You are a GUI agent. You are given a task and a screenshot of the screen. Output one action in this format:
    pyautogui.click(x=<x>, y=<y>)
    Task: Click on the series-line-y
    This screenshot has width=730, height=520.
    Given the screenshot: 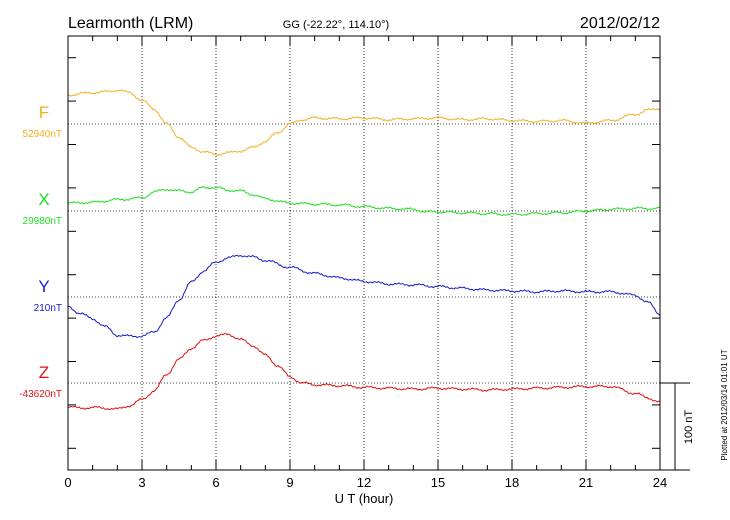 What is the action you would take?
    pyautogui.click(x=364, y=296)
    